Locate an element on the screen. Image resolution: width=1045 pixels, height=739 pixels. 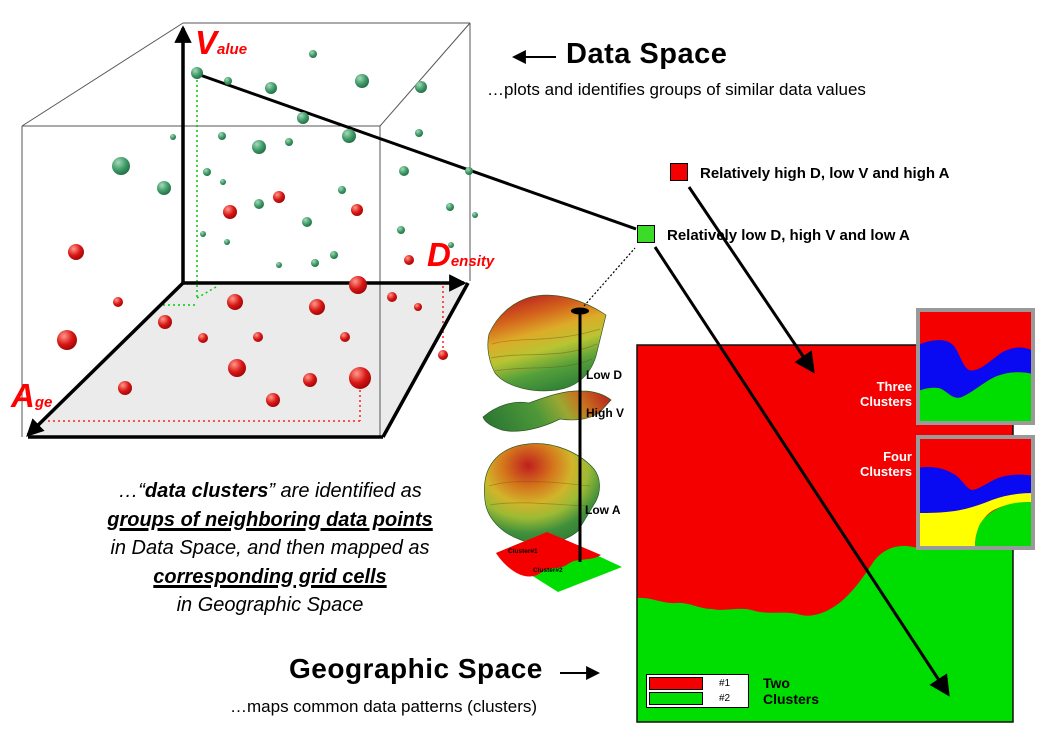
cluster1-plane-label: Cluster#1 is located at coordinates (523, 551).